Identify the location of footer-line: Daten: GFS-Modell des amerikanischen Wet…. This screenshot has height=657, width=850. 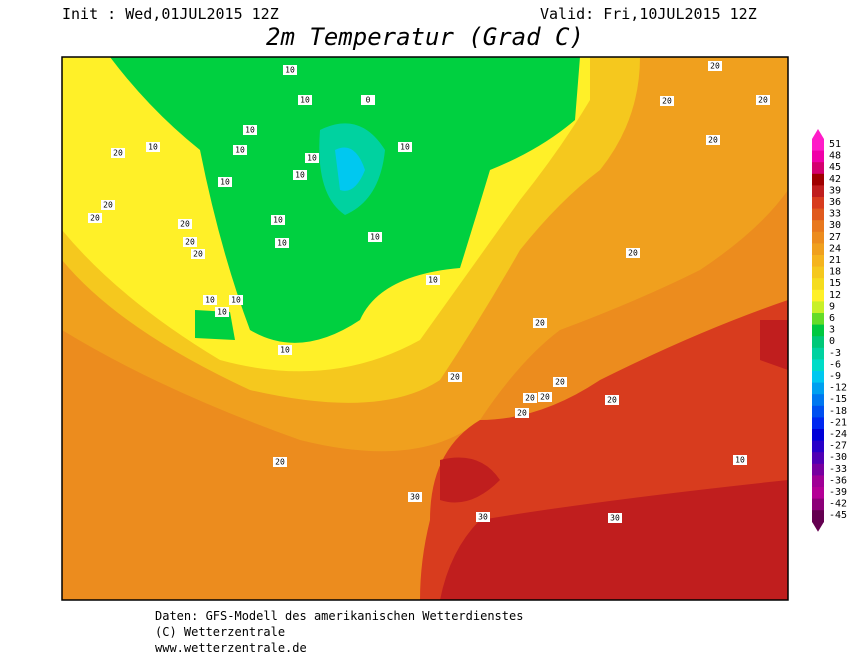
(339, 616).